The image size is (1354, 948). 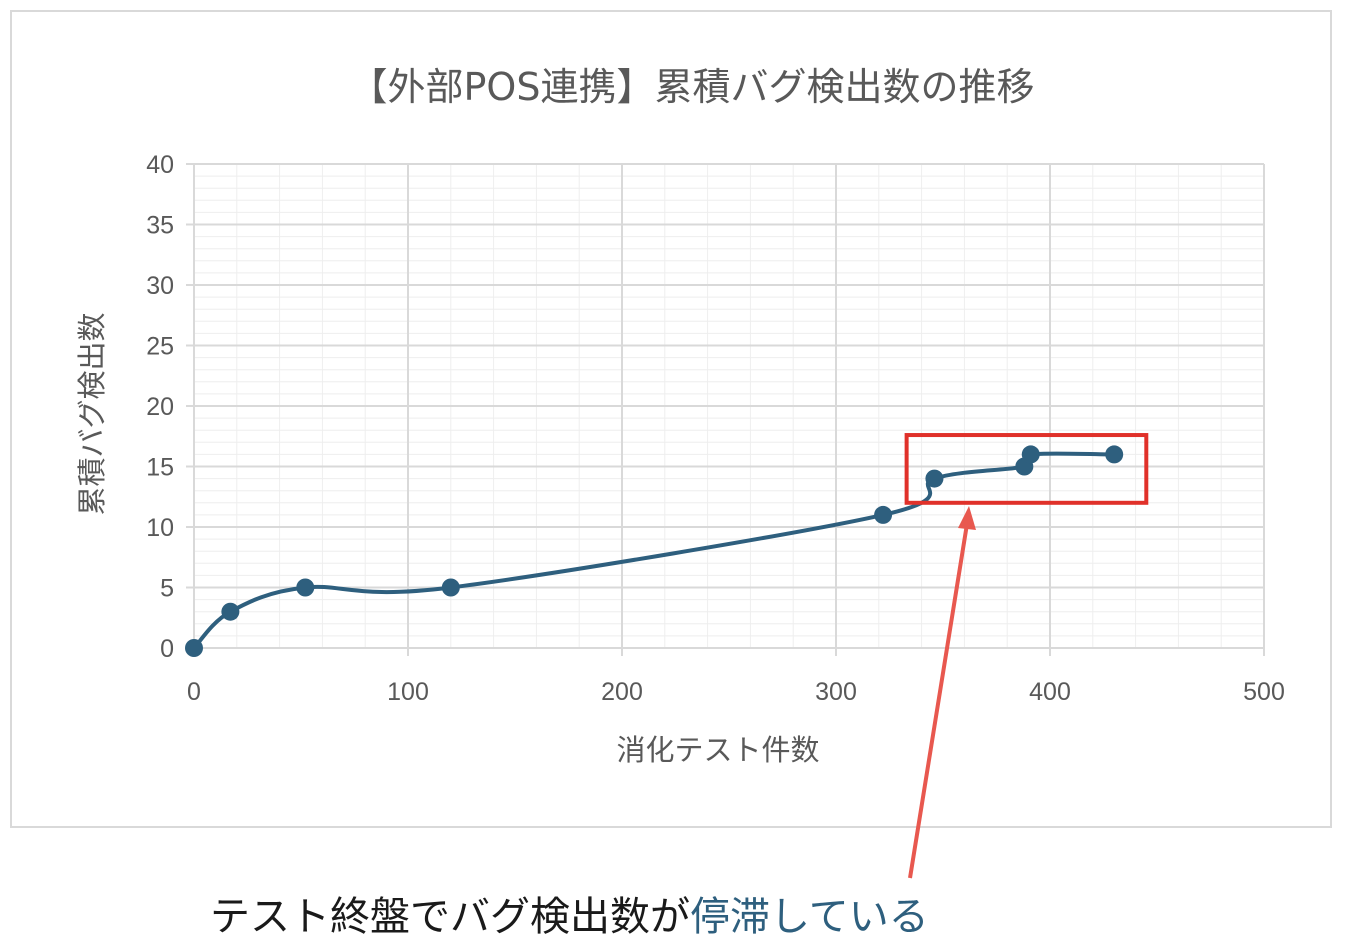 I want to click on y-tick-label: 20, so click(x=160, y=407).